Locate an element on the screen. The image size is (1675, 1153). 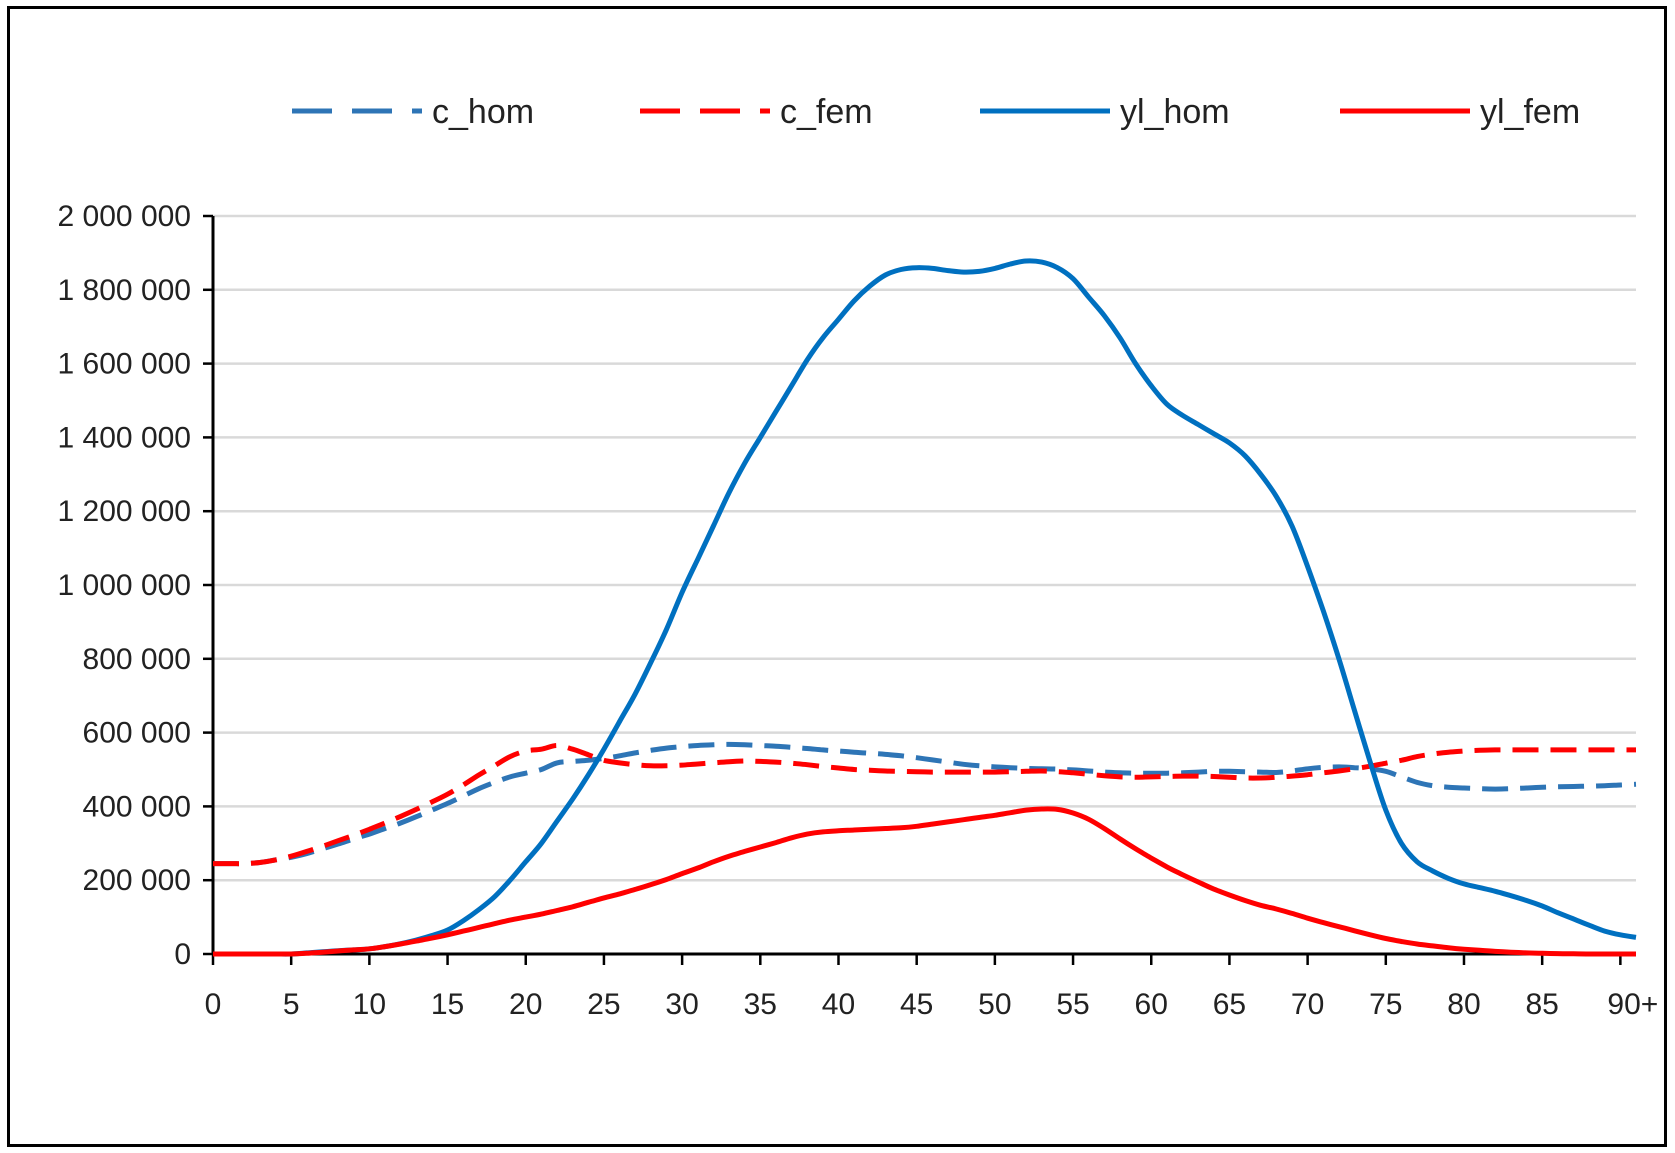
y-tick-label-8: 1 600 000 is located at coordinates (124, 364).